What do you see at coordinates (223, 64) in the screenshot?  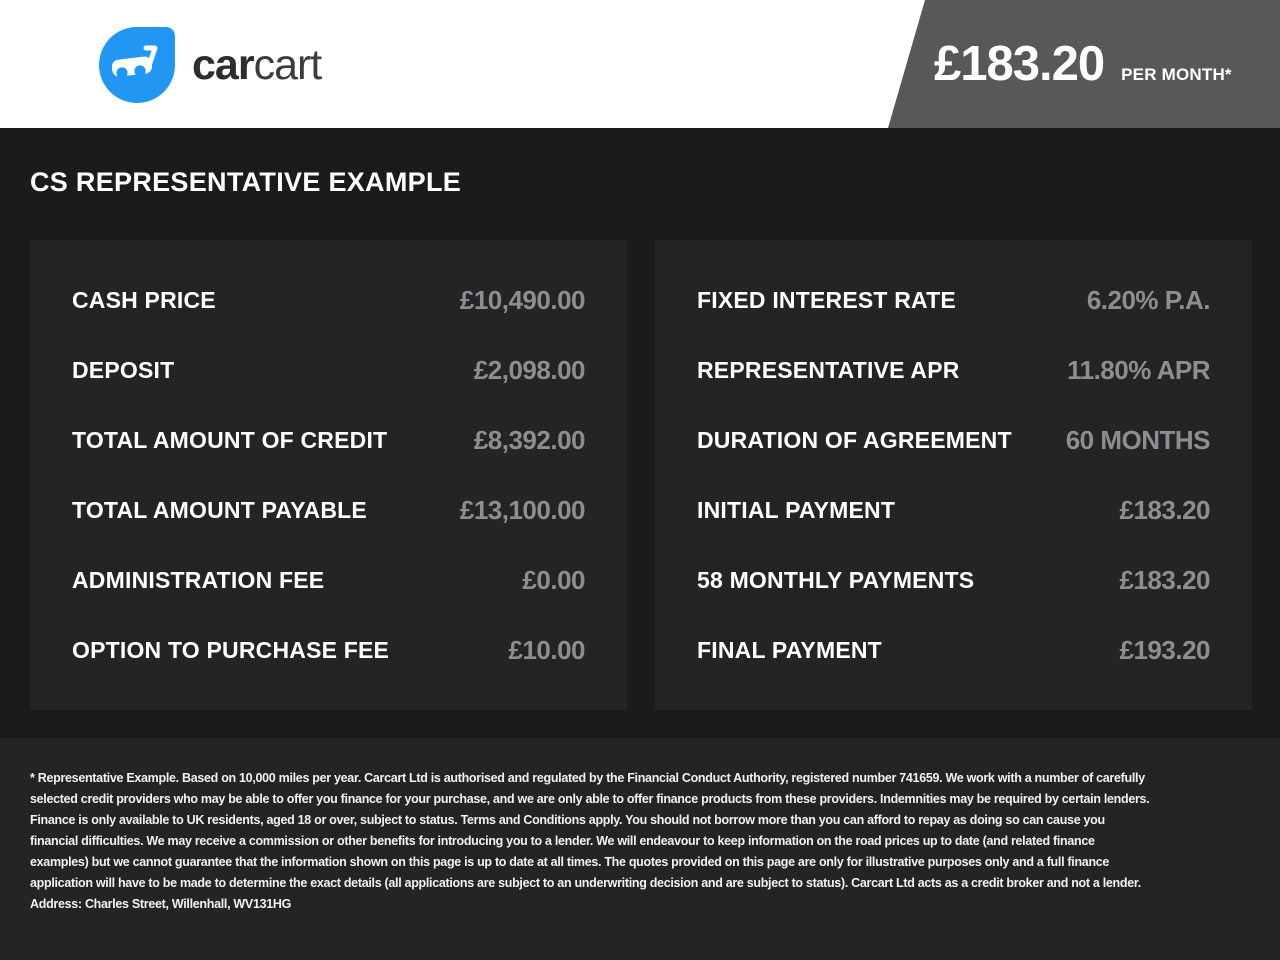 I see `brand-car: car` at bounding box center [223, 64].